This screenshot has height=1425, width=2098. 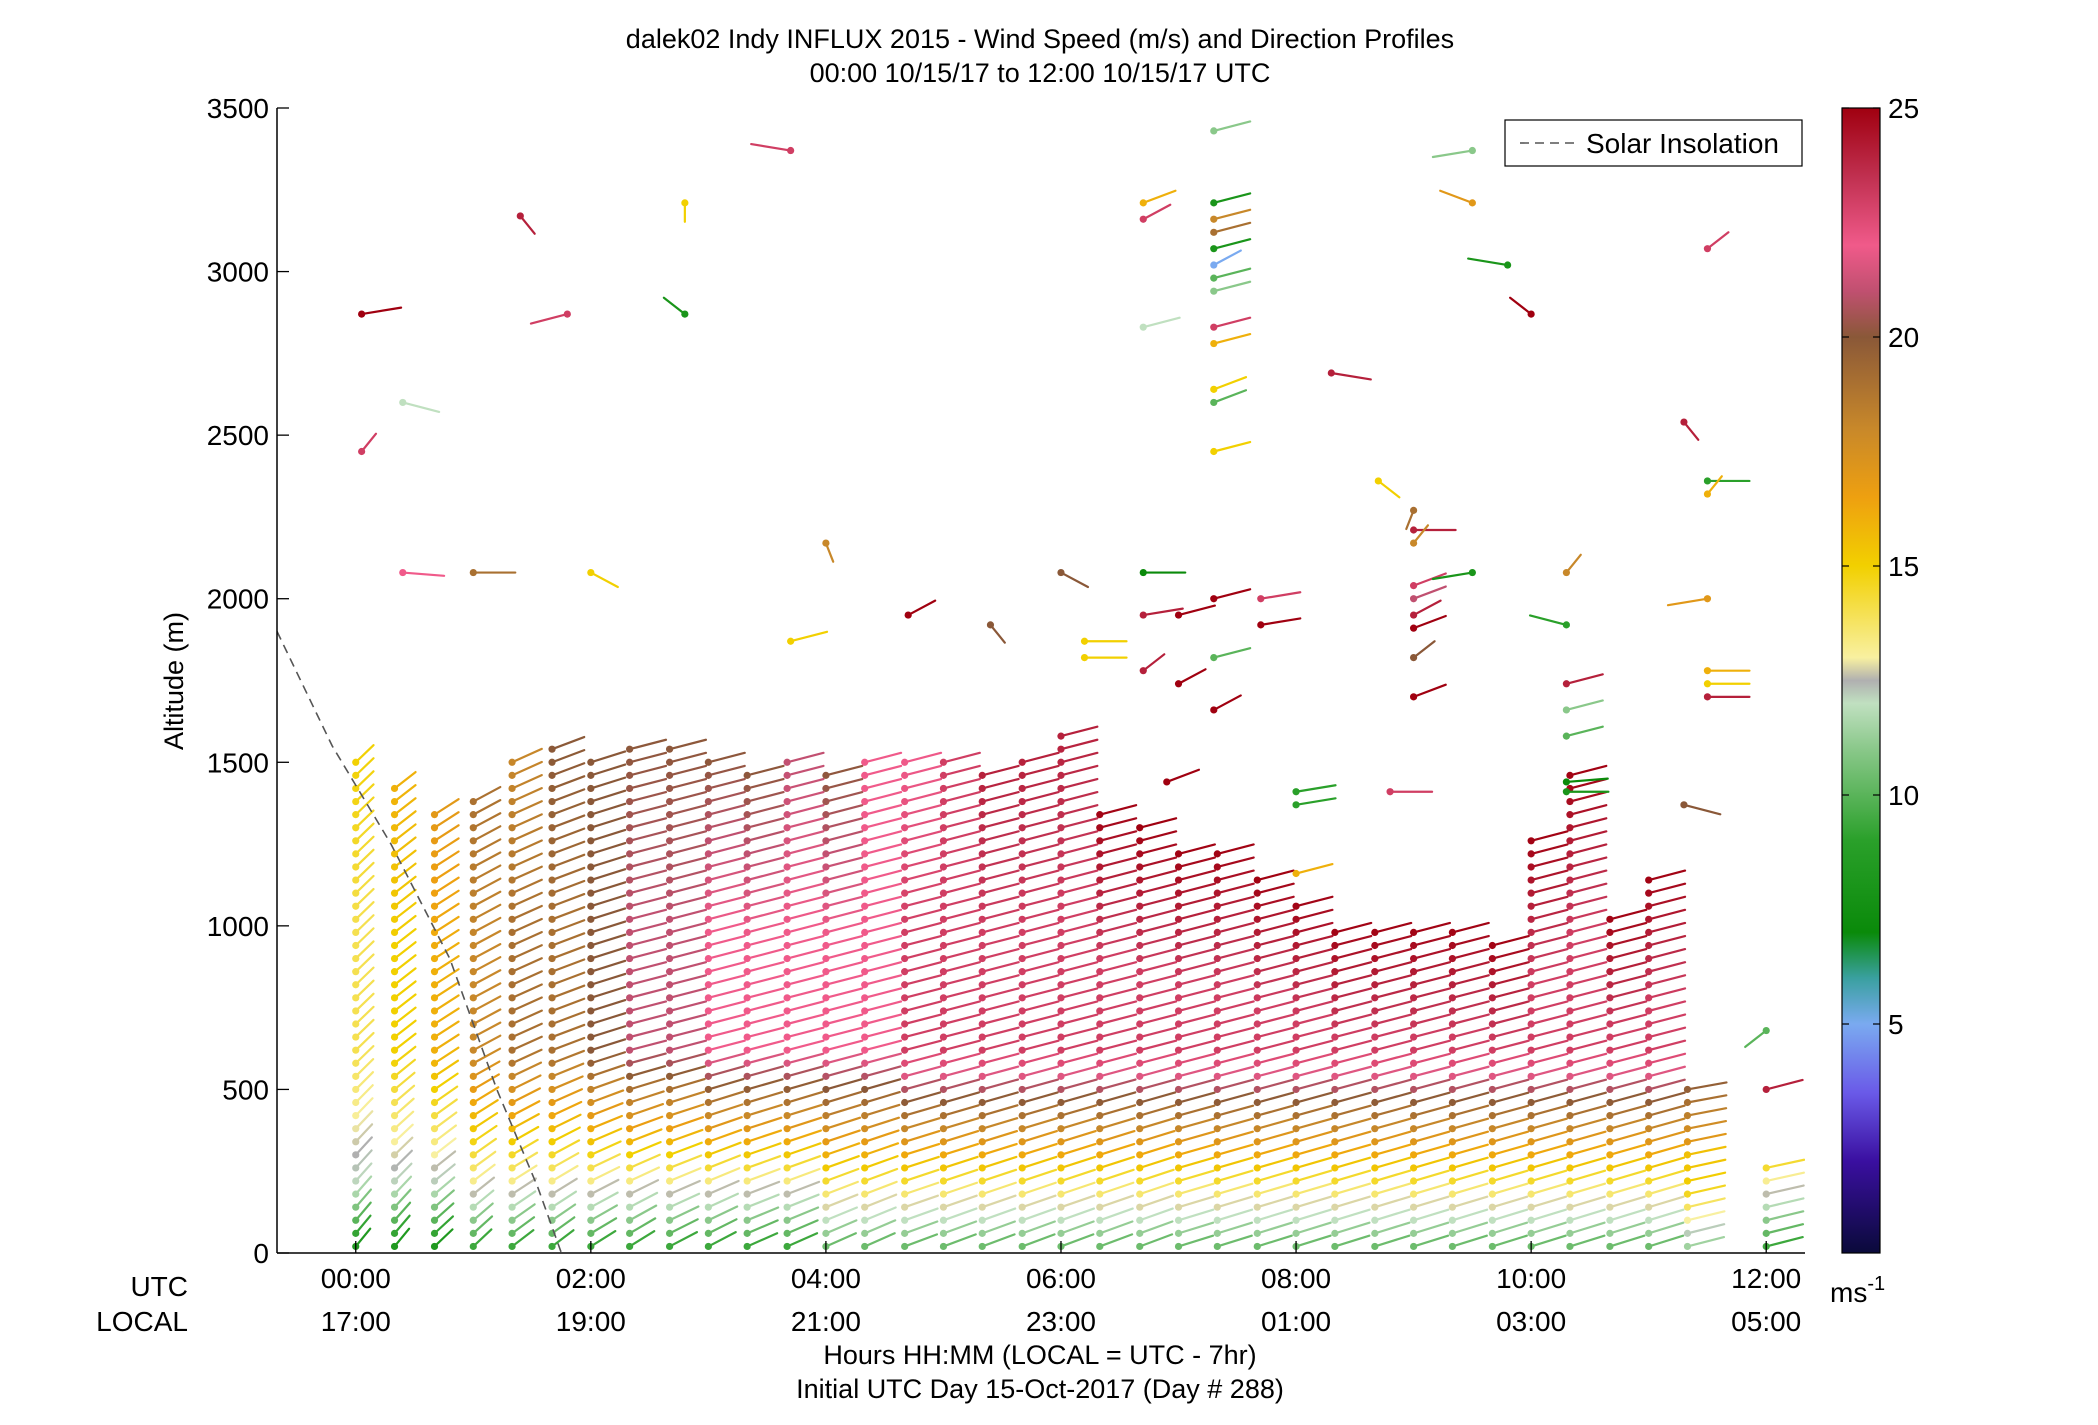 I want to click on y-tick-label: 1000, so click(x=238, y=926).